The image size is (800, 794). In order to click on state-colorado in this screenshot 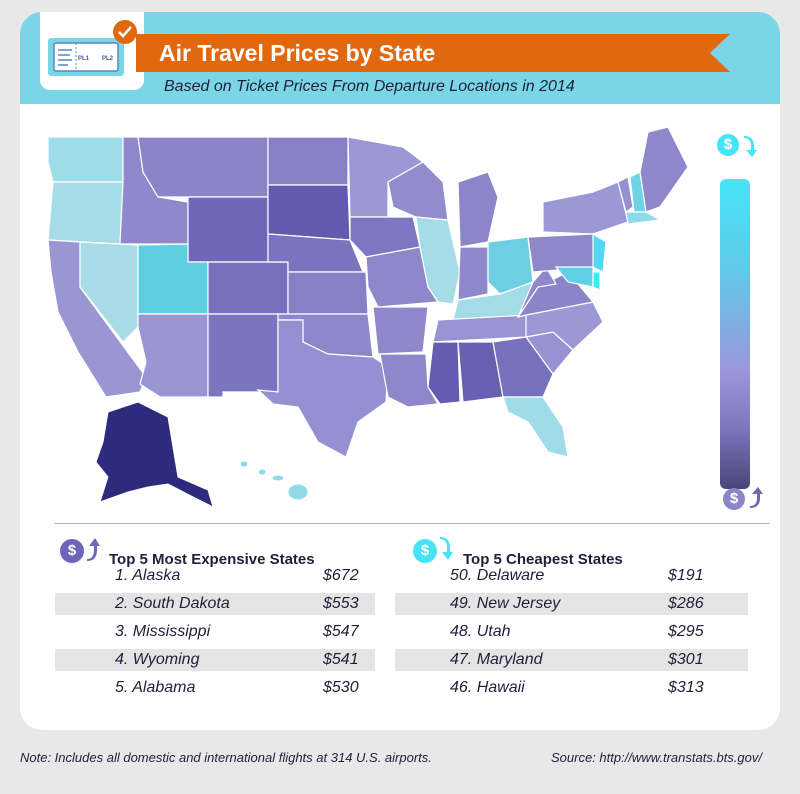, I will do `click(248, 288)`.